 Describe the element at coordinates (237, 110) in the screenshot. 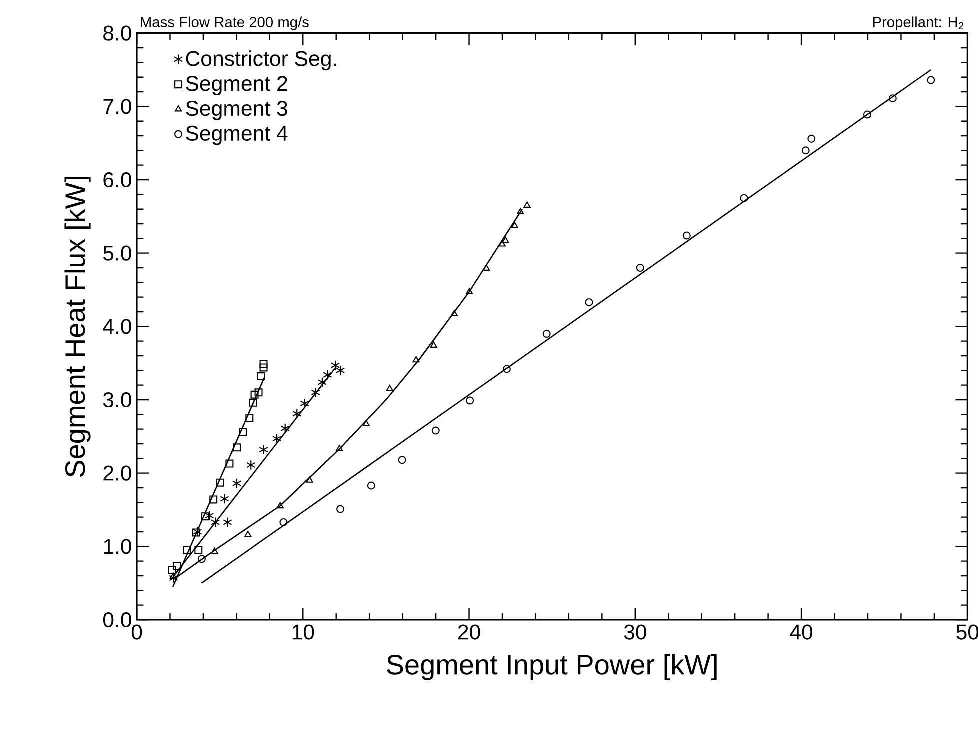

I see `legend-label: Segment 3` at that location.